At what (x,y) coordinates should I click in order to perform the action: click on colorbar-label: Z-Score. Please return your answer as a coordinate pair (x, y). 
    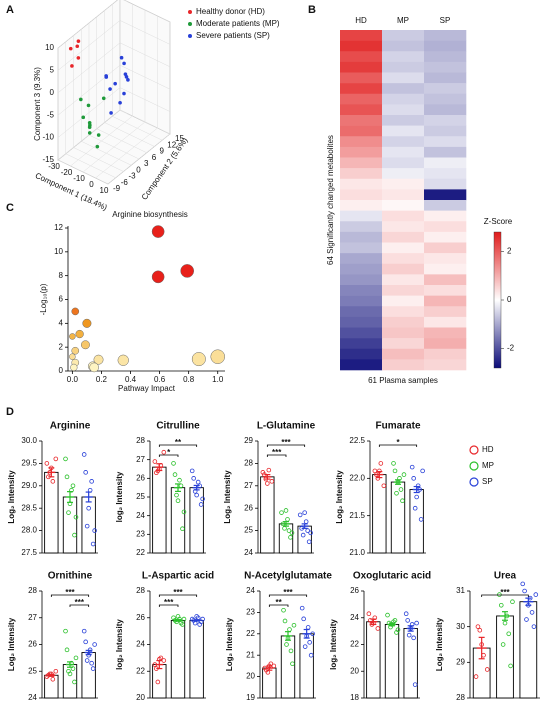
    Looking at the image, I should click on (498, 221).